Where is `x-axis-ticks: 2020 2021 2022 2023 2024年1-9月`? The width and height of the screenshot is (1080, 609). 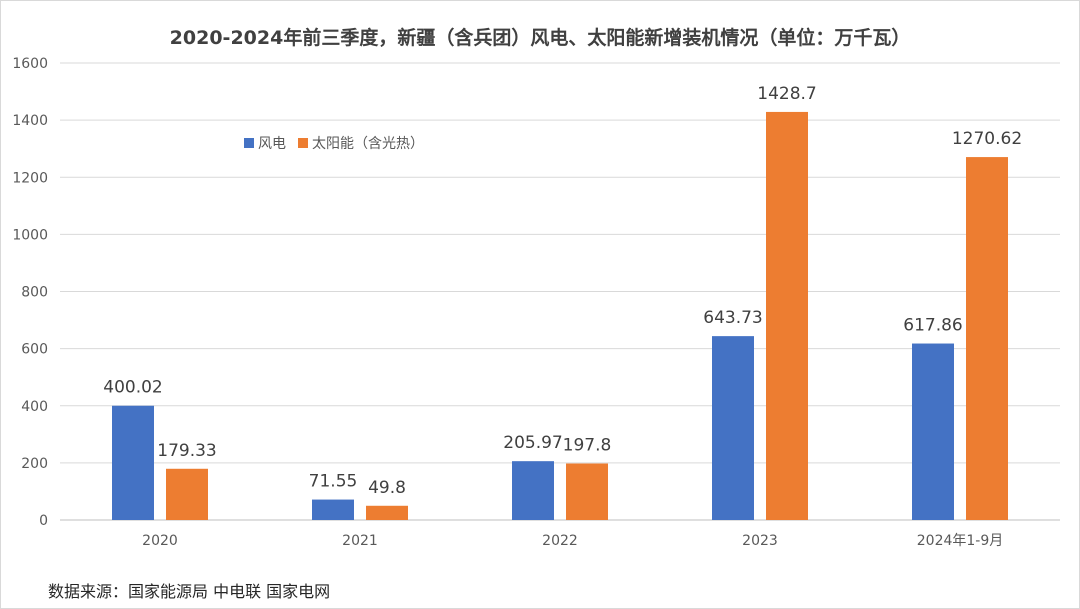 x-axis-ticks: 2020 2021 2022 2023 2024年1-9月 is located at coordinates (572, 541).